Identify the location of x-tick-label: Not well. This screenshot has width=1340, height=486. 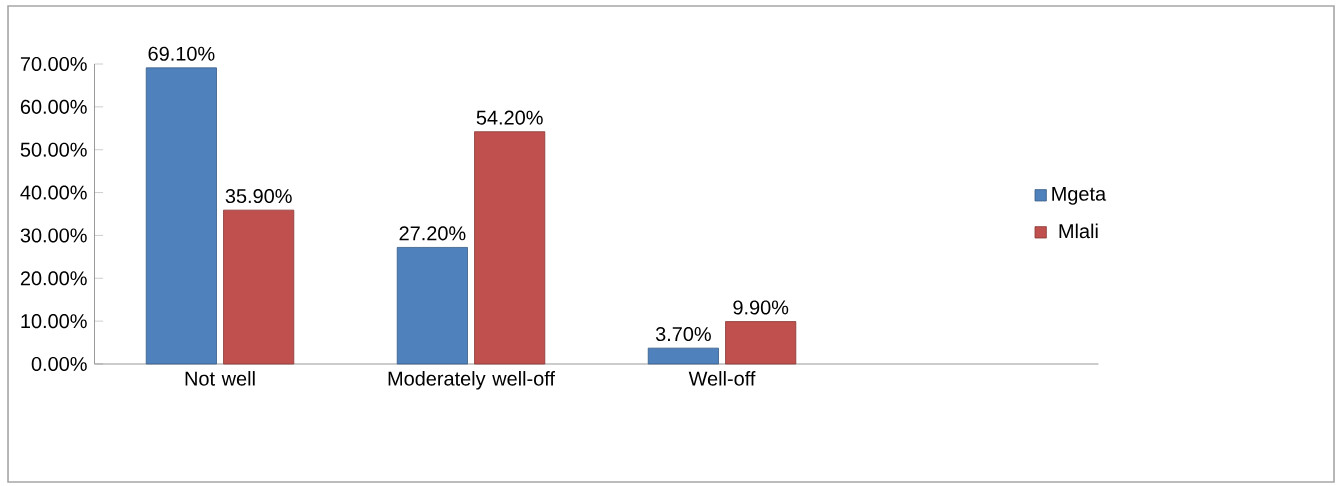
(220, 378).